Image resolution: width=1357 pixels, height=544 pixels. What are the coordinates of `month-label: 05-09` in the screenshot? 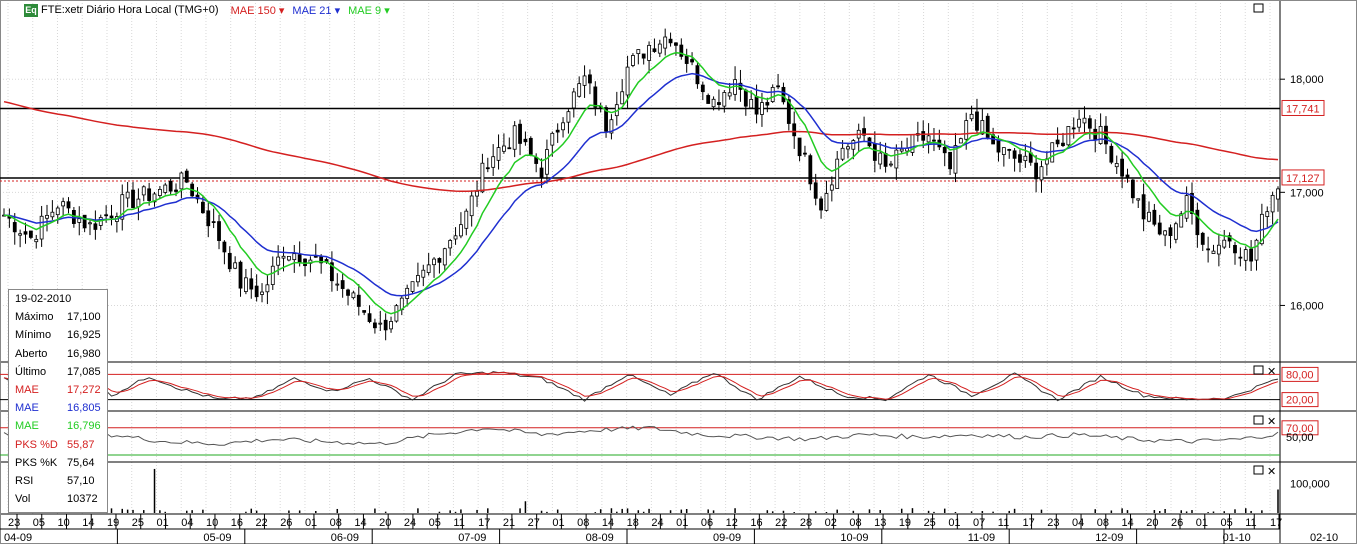 It's located at (217, 538).